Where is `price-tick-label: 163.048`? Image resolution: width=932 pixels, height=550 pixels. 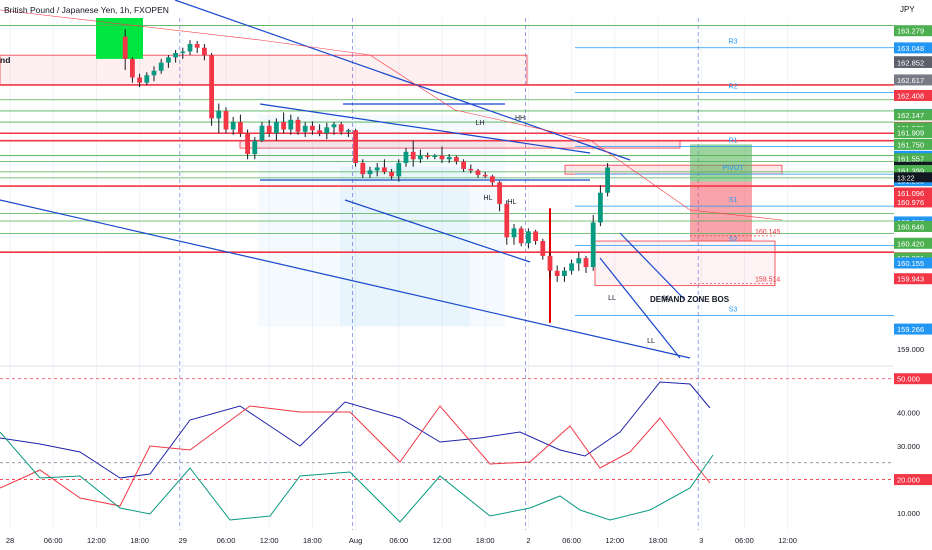
price-tick-label: 163.048 is located at coordinates (910, 48).